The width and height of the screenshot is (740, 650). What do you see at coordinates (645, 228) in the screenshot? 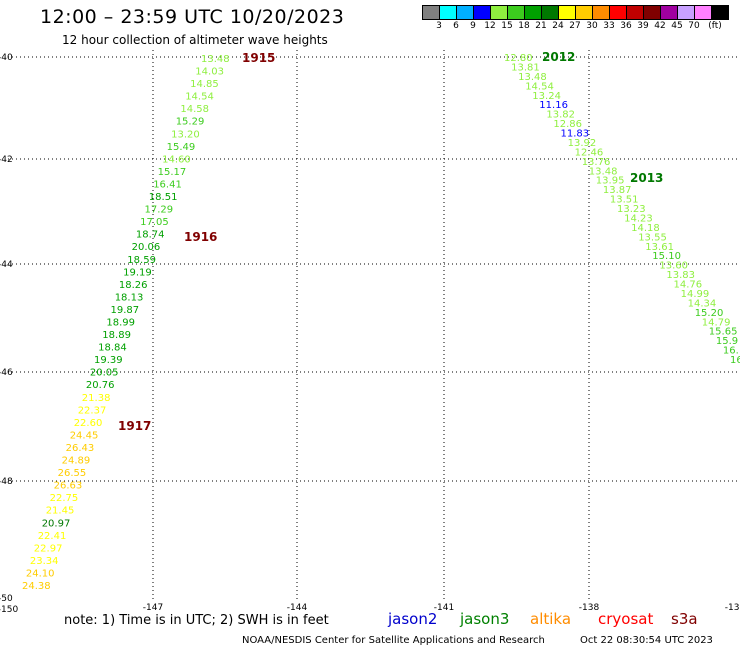
I see `wave-height-value: 14.18` at bounding box center [645, 228].